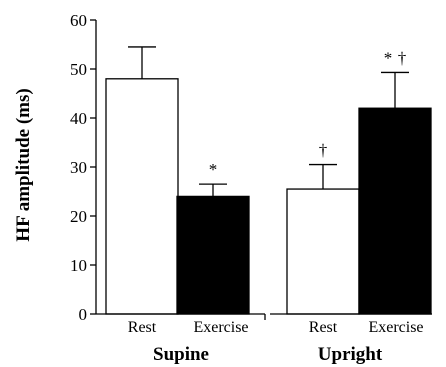 The image size is (446, 367). Describe the element at coordinates (78, 118) in the screenshot. I see `y-tick-label: 40` at that location.